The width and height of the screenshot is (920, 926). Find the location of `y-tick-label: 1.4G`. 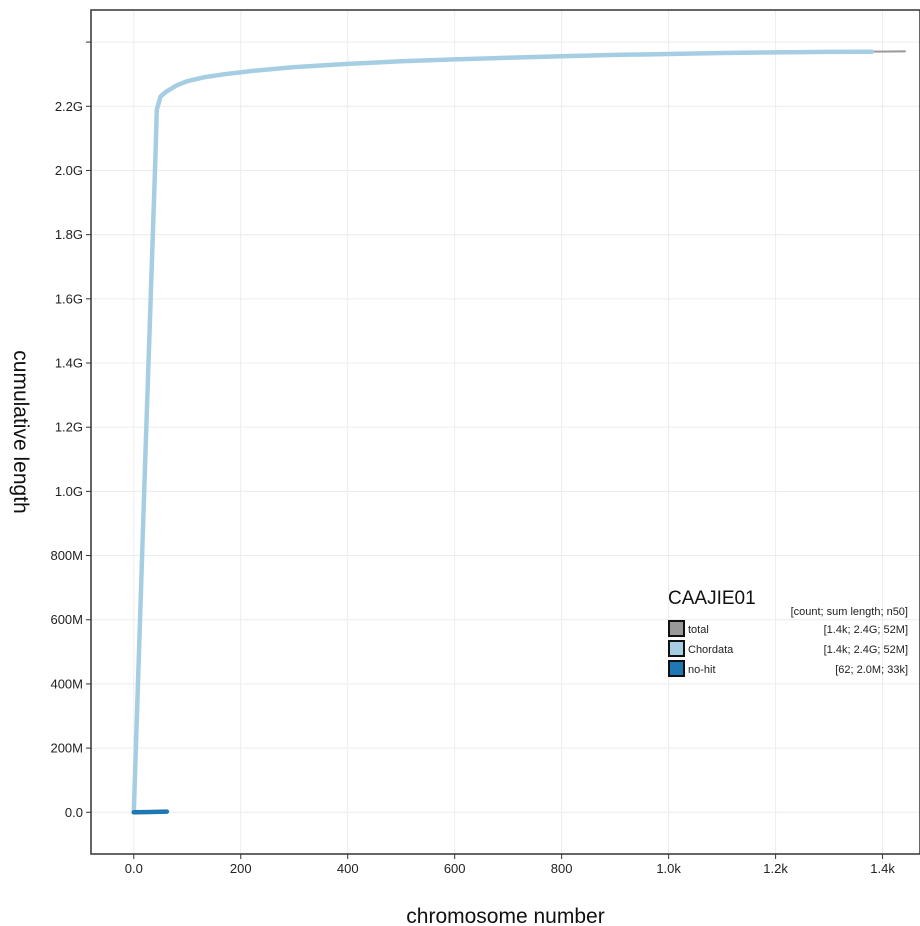

y-tick-label: 1.4G is located at coordinates (69, 363).